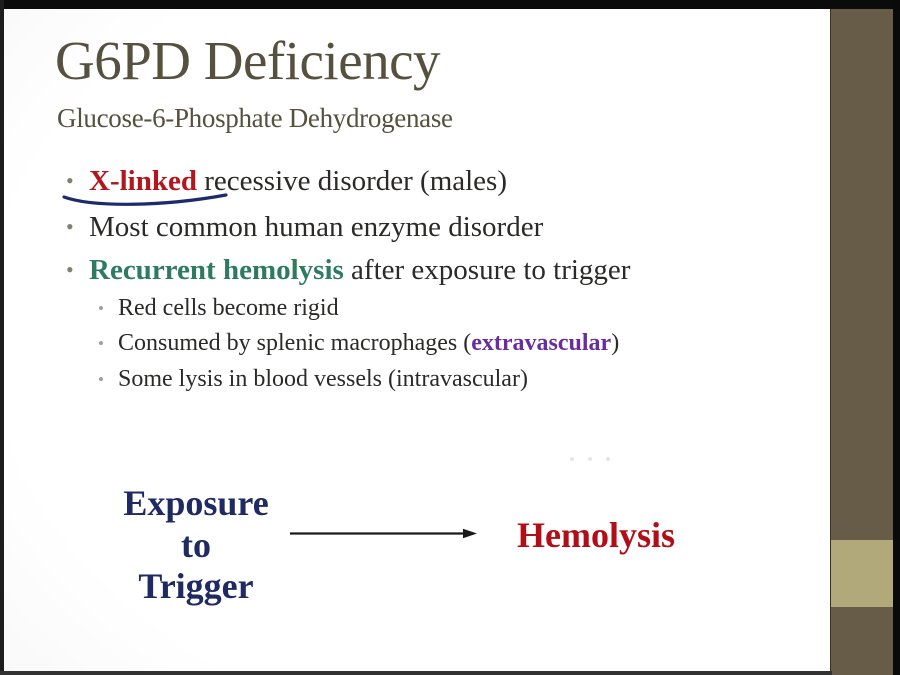 This screenshot has height=675, width=900. What do you see at coordinates (143, 181) in the screenshot?
I see `xlinked-highlight: X-linked` at bounding box center [143, 181].